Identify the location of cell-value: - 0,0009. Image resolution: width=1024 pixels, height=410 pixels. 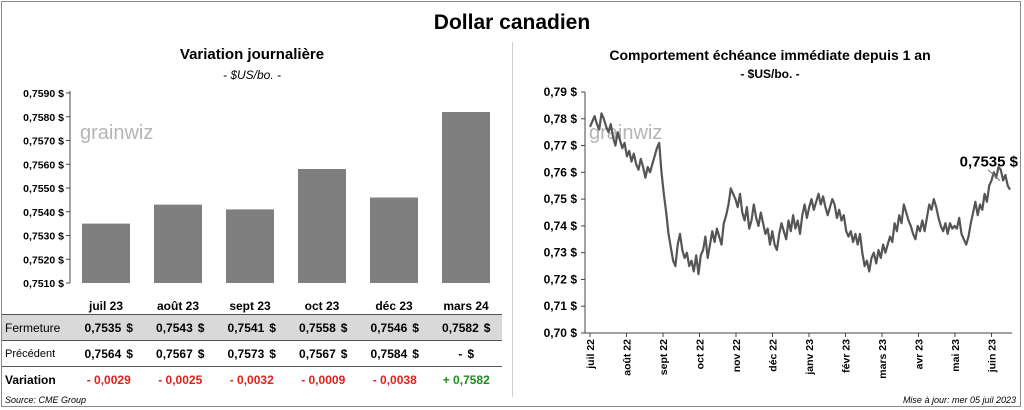
(323, 379).